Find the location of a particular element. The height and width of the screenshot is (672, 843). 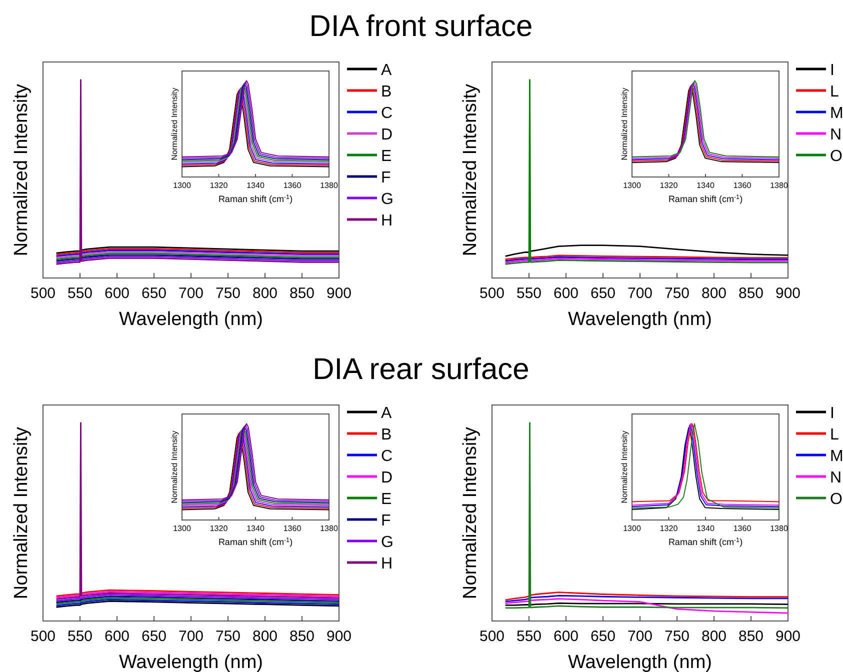

text: DIA rear surface is located at coordinates (421, 369).